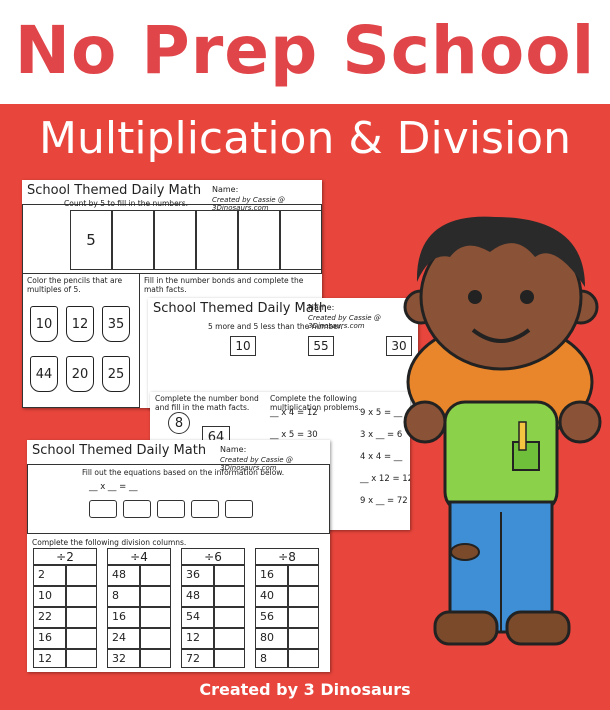 The image size is (610, 710). Describe the element at coordinates (193, 574) in the screenshot. I see `division-value: 36` at that location.